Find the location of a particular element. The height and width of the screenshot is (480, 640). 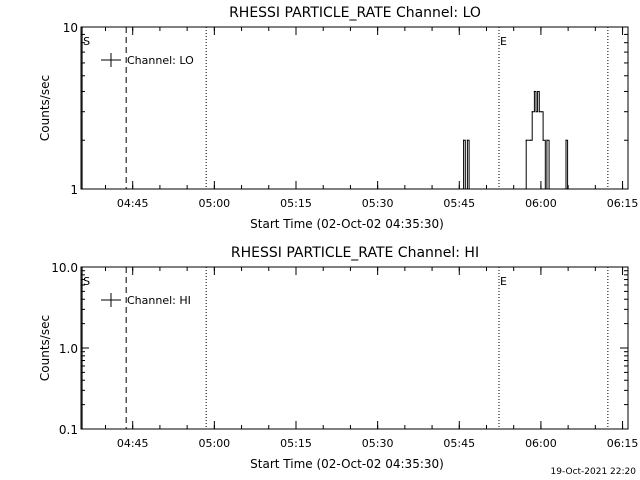

legend-label: Channel: LO is located at coordinates (160, 60).